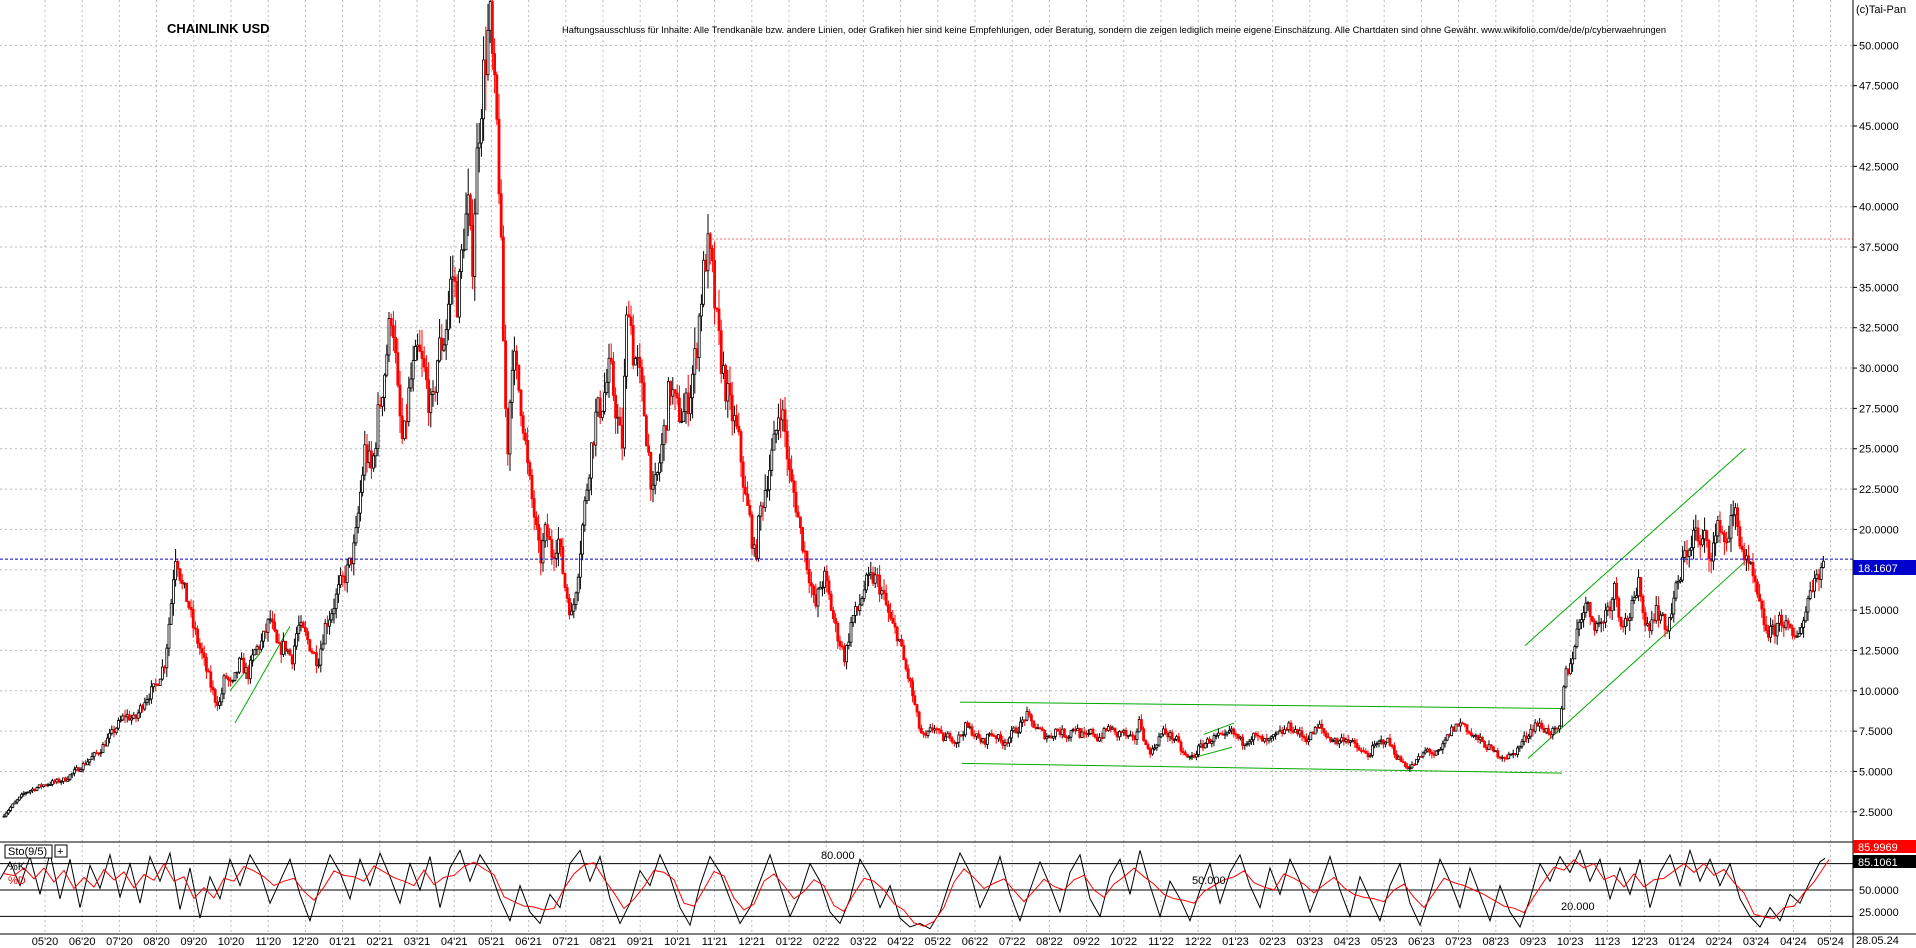 The height and width of the screenshot is (948, 1916). What do you see at coordinates (1570, 942) in the screenshot?
I see `x-tick-label: 10'23` at bounding box center [1570, 942].